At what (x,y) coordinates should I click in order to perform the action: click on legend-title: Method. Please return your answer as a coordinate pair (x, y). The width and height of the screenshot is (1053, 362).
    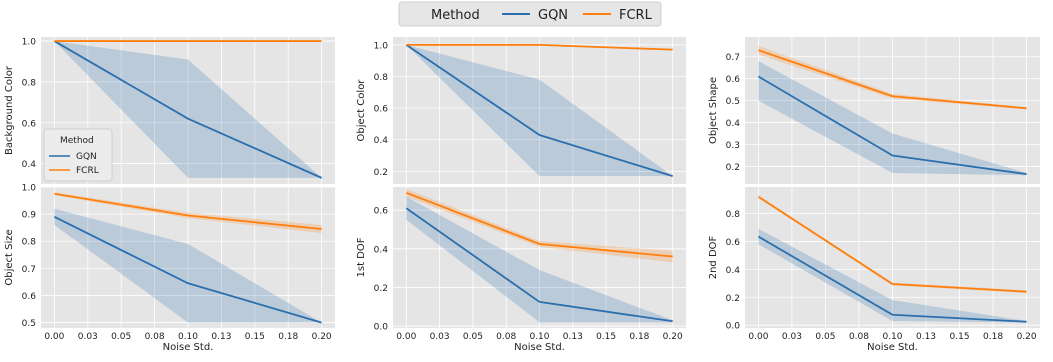
    Looking at the image, I should click on (455, 15).